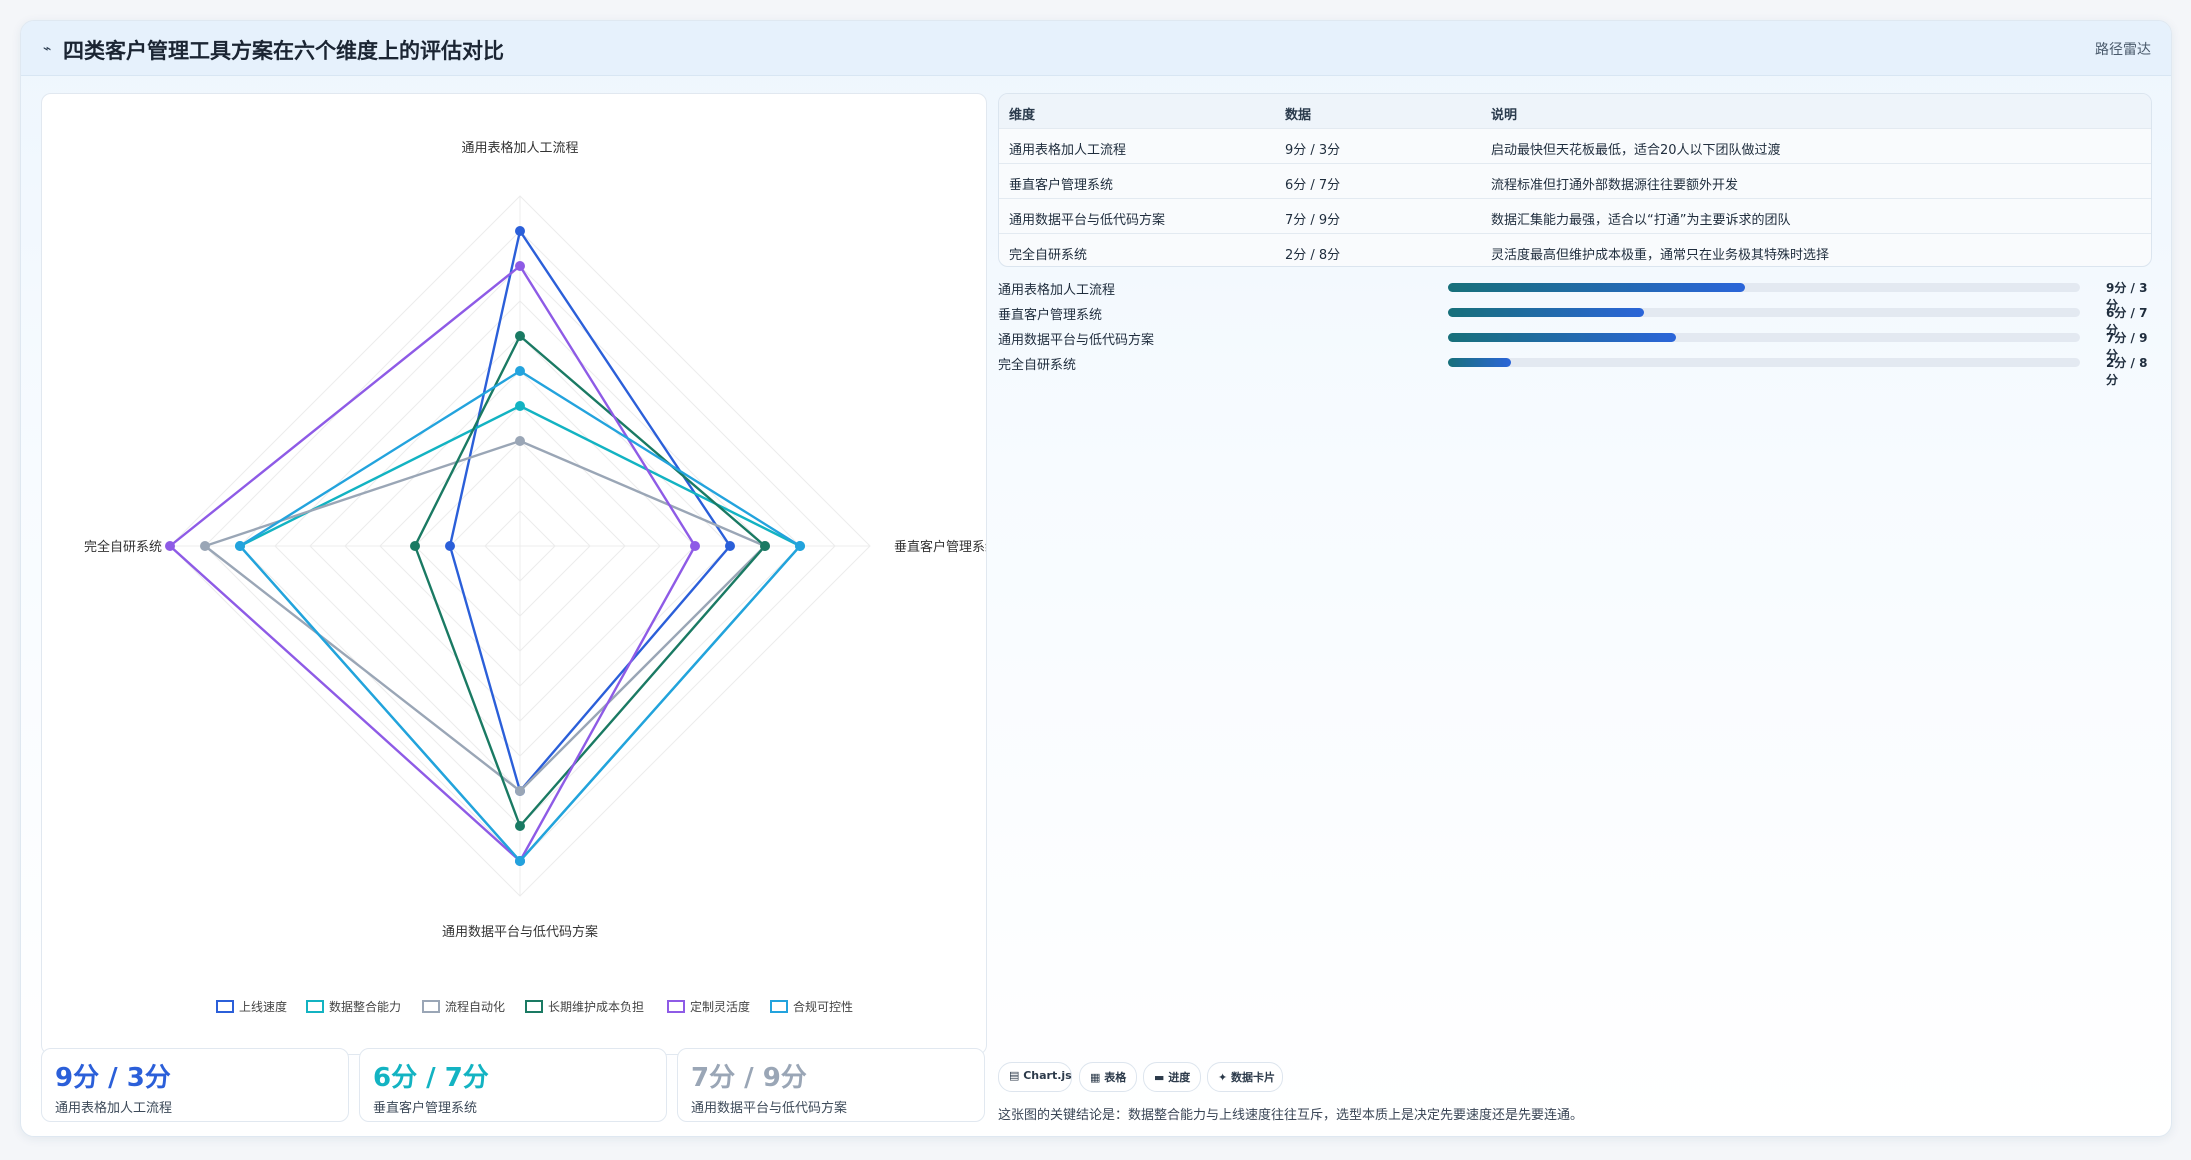 The height and width of the screenshot is (1160, 2191). What do you see at coordinates (114, 1108) in the screenshot?
I see `stat-card-label: 通用表格加人工流程` at bounding box center [114, 1108].